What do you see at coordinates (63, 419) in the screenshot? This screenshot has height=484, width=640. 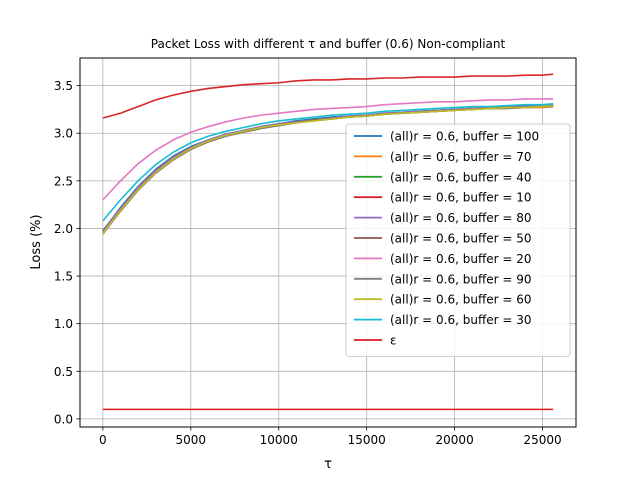 I see `y-tick-label: 0.0` at bounding box center [63, 419].